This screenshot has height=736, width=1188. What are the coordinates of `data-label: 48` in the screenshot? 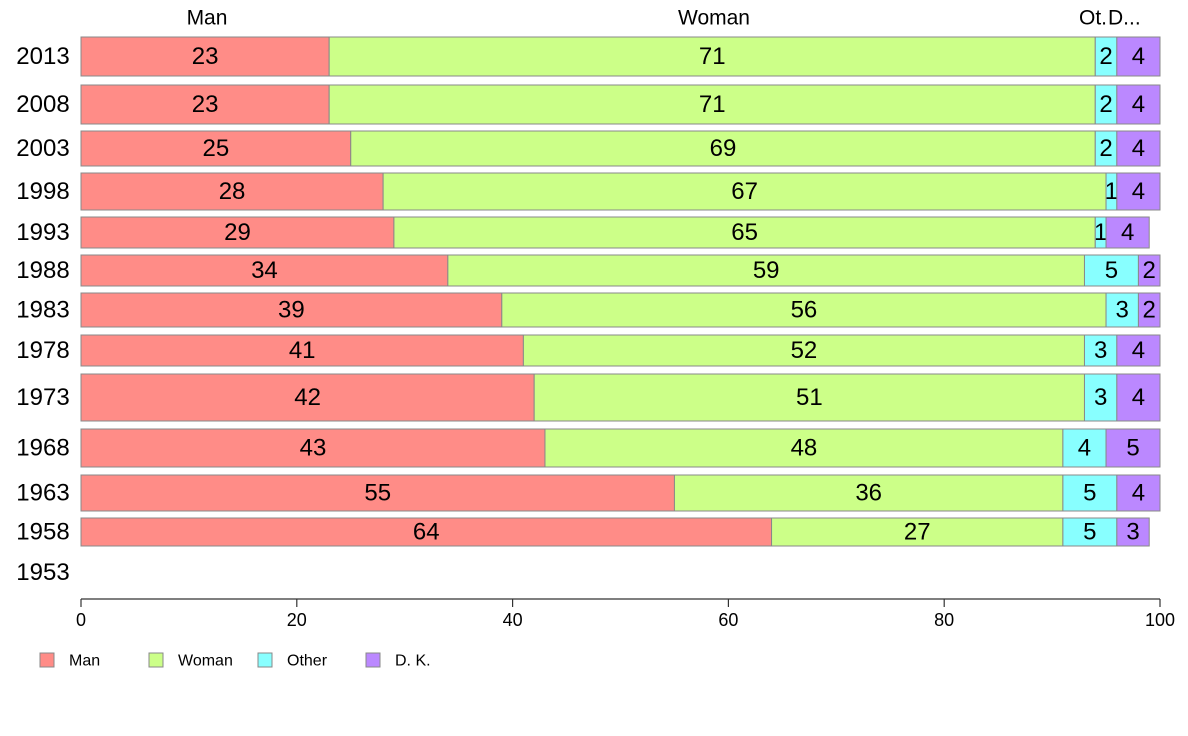 It's located at (804, 448).